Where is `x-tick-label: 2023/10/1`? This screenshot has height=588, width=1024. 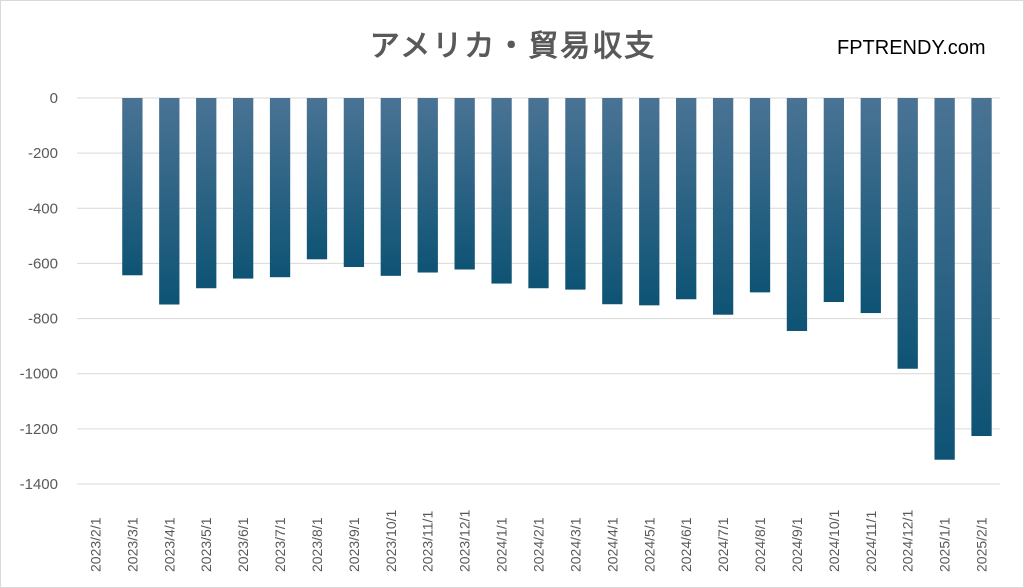 x-tick-label: 2023/10/1 is located at coordinates (391, 541).